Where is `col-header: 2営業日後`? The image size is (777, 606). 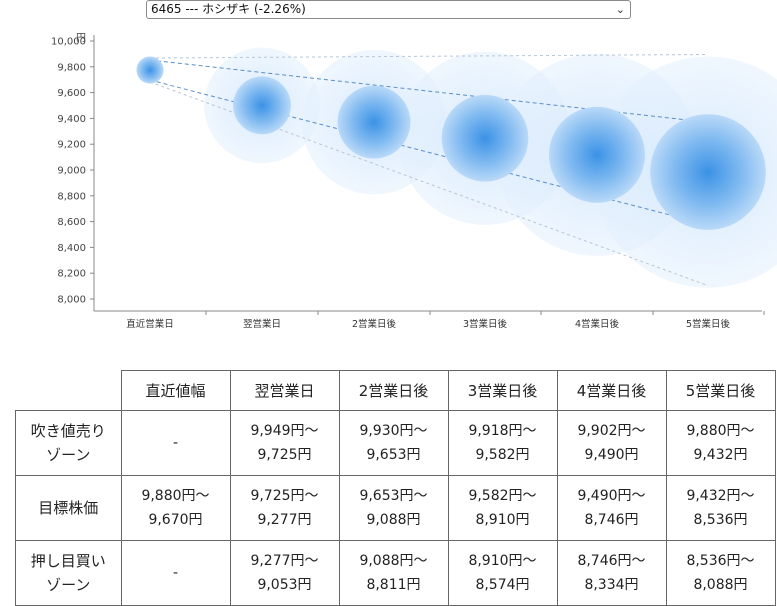
col-header: 2営業日後 is located at coordinates (393, 390).